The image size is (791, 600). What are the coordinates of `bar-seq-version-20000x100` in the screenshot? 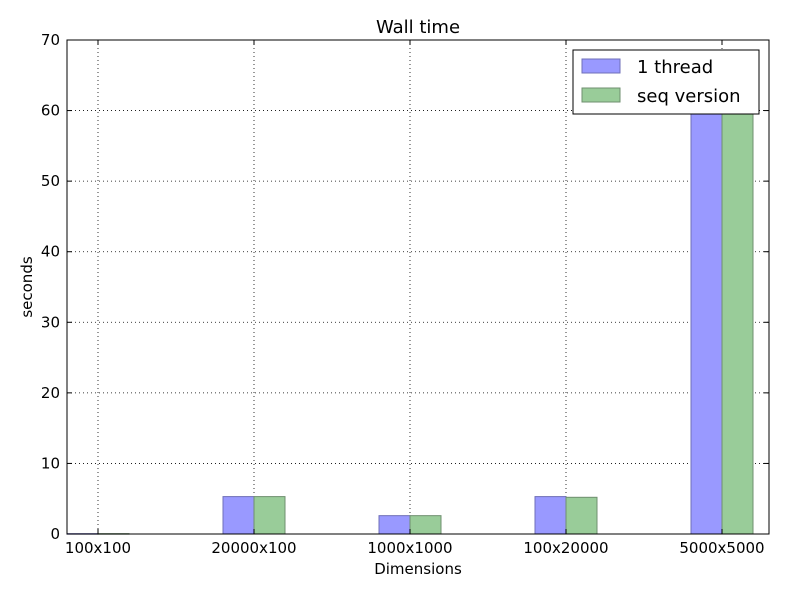 It's located at (269, 515).